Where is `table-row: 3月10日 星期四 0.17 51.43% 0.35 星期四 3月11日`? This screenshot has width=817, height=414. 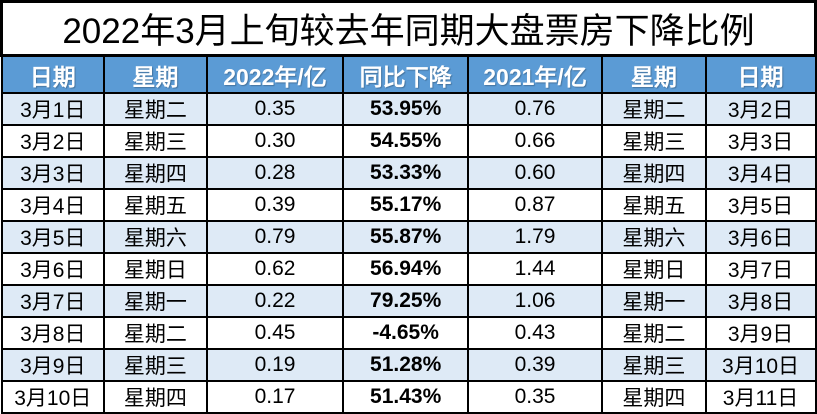
table-row: 3月10日 星期四 0.17 51.43% 0.35 星期四 3月11日 is located at coordinates (408, 397).